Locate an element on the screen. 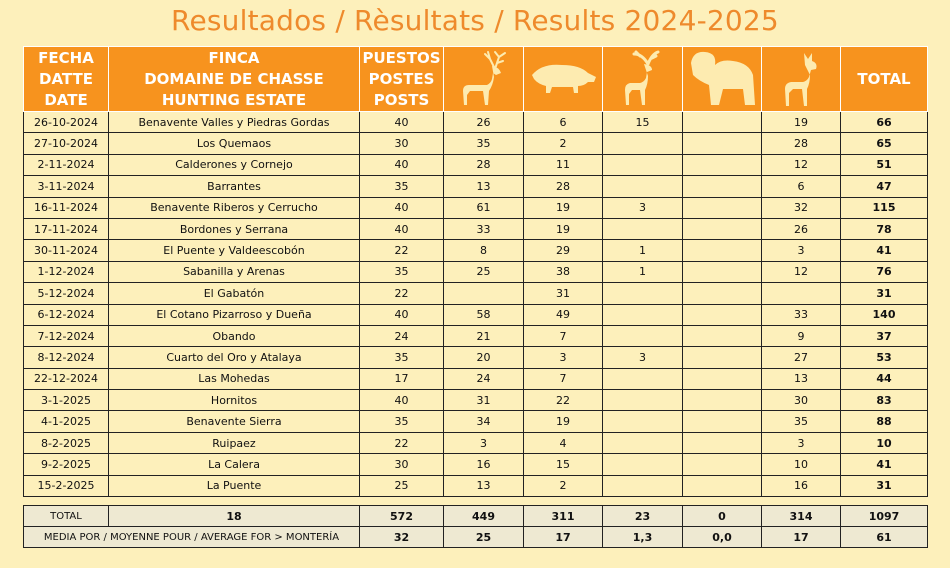  cell-hind: 9 is located at coordinates (801, 336).